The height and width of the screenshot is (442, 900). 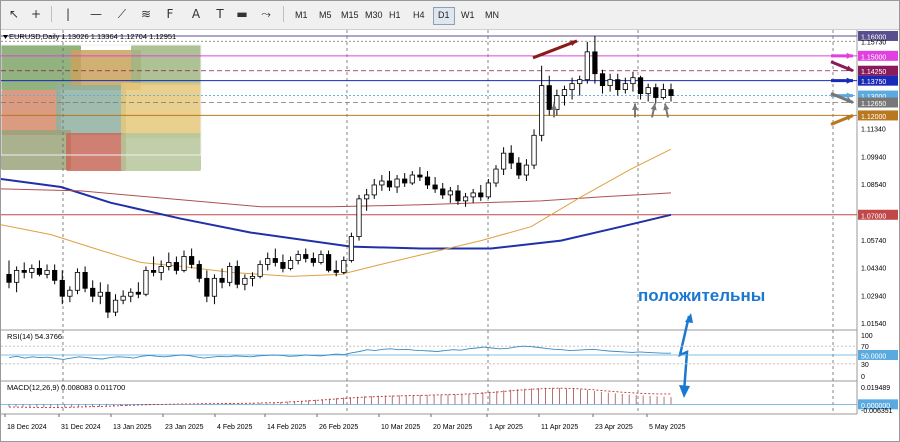 I want to click on price-label: 1.12650, so click(x=873, y=104).